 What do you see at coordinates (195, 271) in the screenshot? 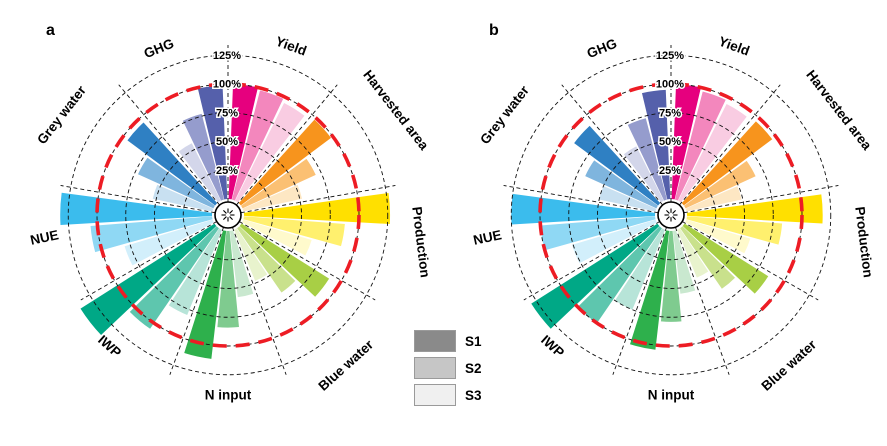
I see `bar-iwp-s3` at bounding box center [195, 271].